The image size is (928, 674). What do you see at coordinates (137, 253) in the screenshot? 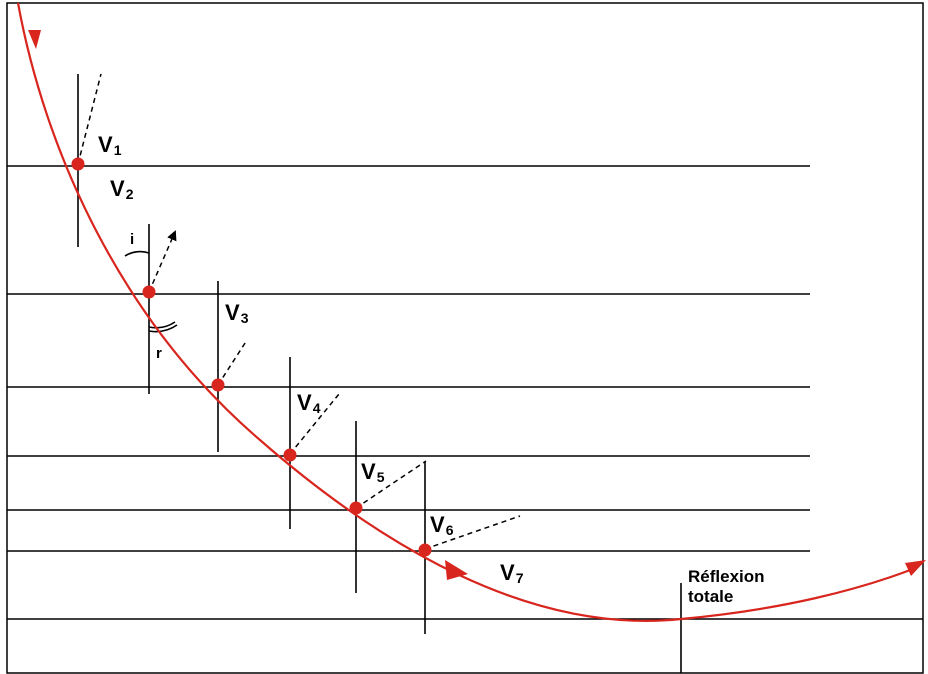
I see `incidence-angle-arc` at bounding box center [137, 253].